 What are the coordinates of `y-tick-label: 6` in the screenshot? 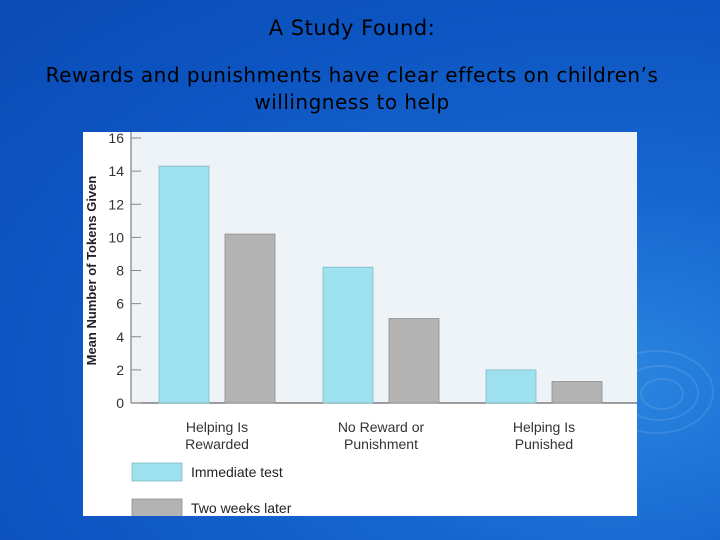 It's located at (120, 304).